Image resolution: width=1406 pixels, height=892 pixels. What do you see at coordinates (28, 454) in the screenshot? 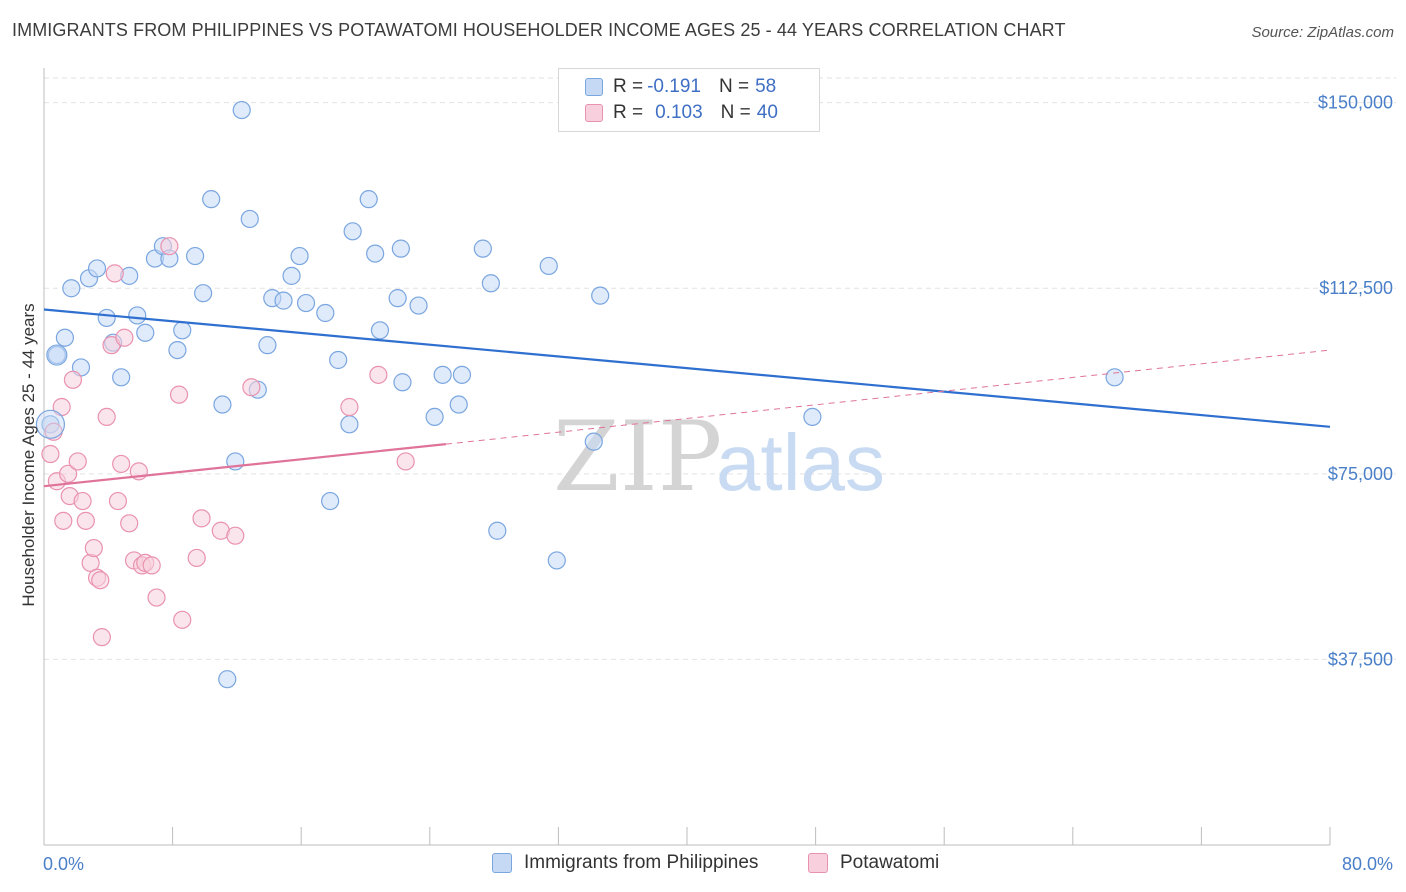
I see `y-axis-label: Householder Income Ages 25 - 44 years` at bounding box center [28, 454].